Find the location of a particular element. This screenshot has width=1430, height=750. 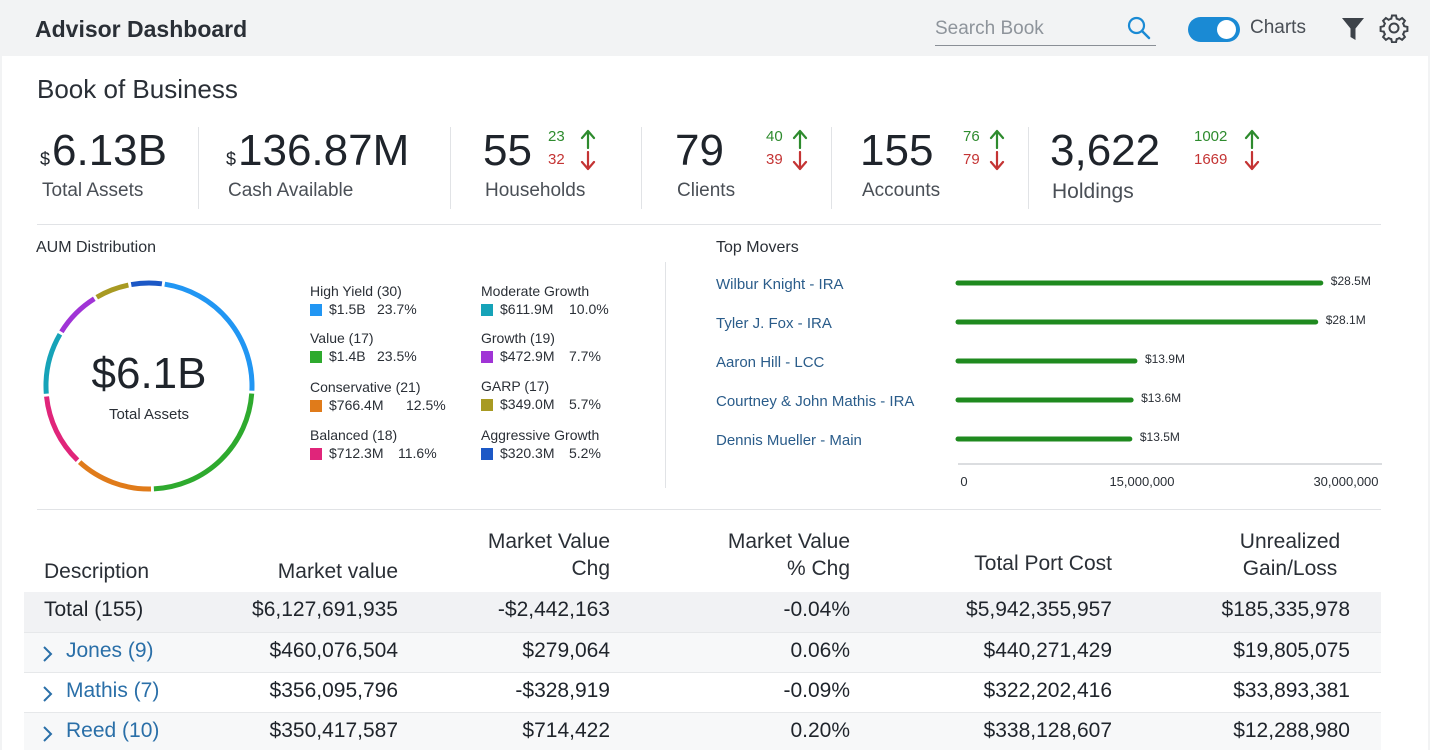

cell-mv-chg: -$2,442,163 is located at coordinates (553, 609).